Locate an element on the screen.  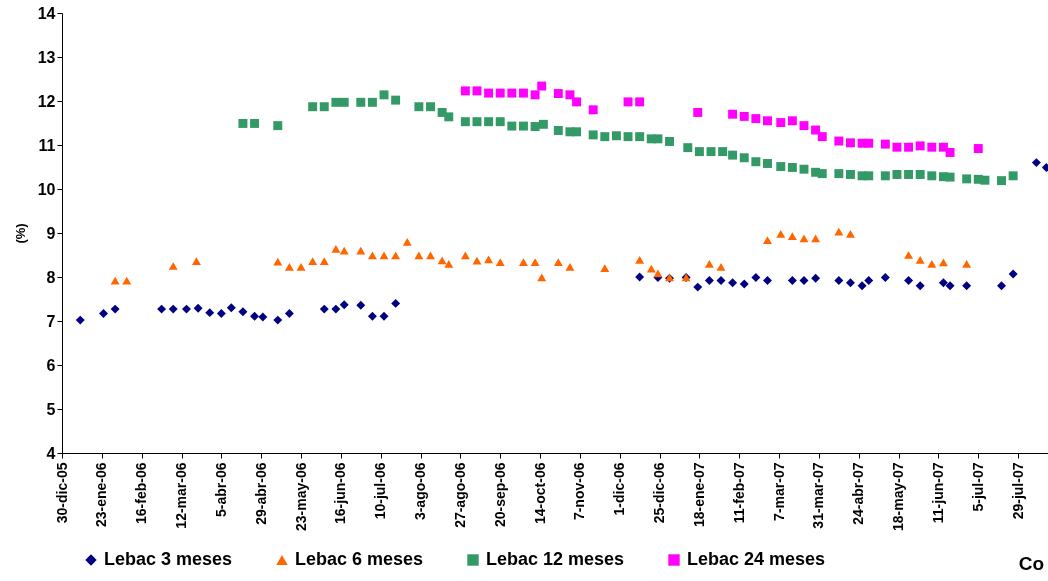
x-tick-label: 3-ago-06 is located at coordinates (420, 491).